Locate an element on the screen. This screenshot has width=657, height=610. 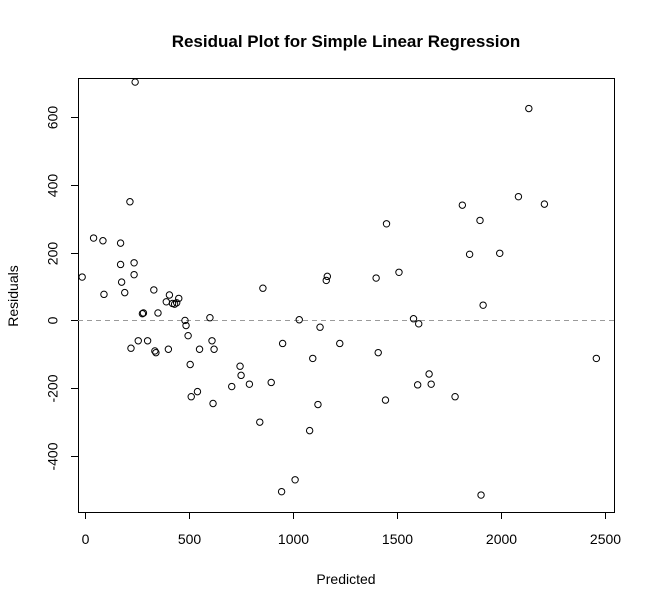
y-tick-label: -400 is located at coordinates (53, 456).